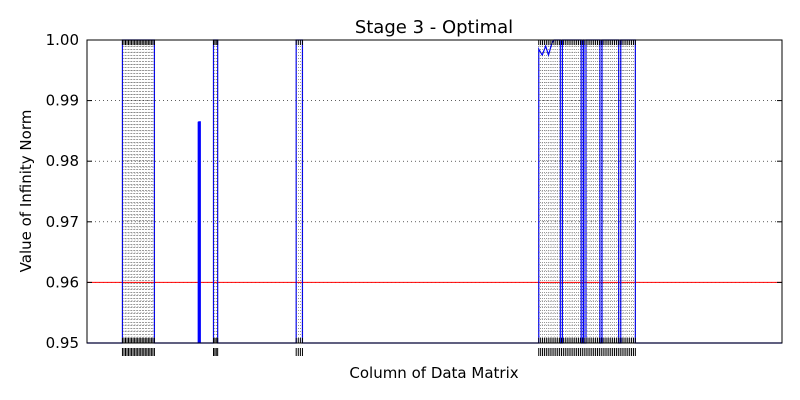 The width and height of the screenshot is (800, 400). I want to click on y-tick-label: 0.96, so click(62, 282).